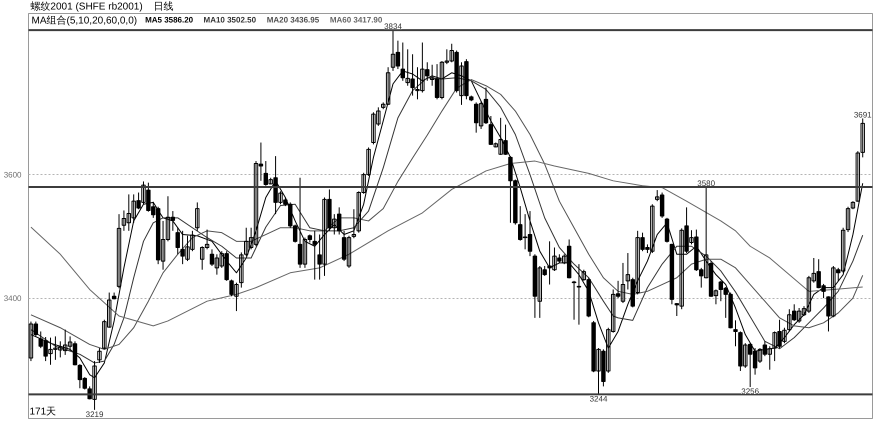 The width and height of the screenshot is (874, 424). What do you see at coordinates (863, 115) in the screenshot?
I see `annotation: 3691` at bounding box center [863, 115].